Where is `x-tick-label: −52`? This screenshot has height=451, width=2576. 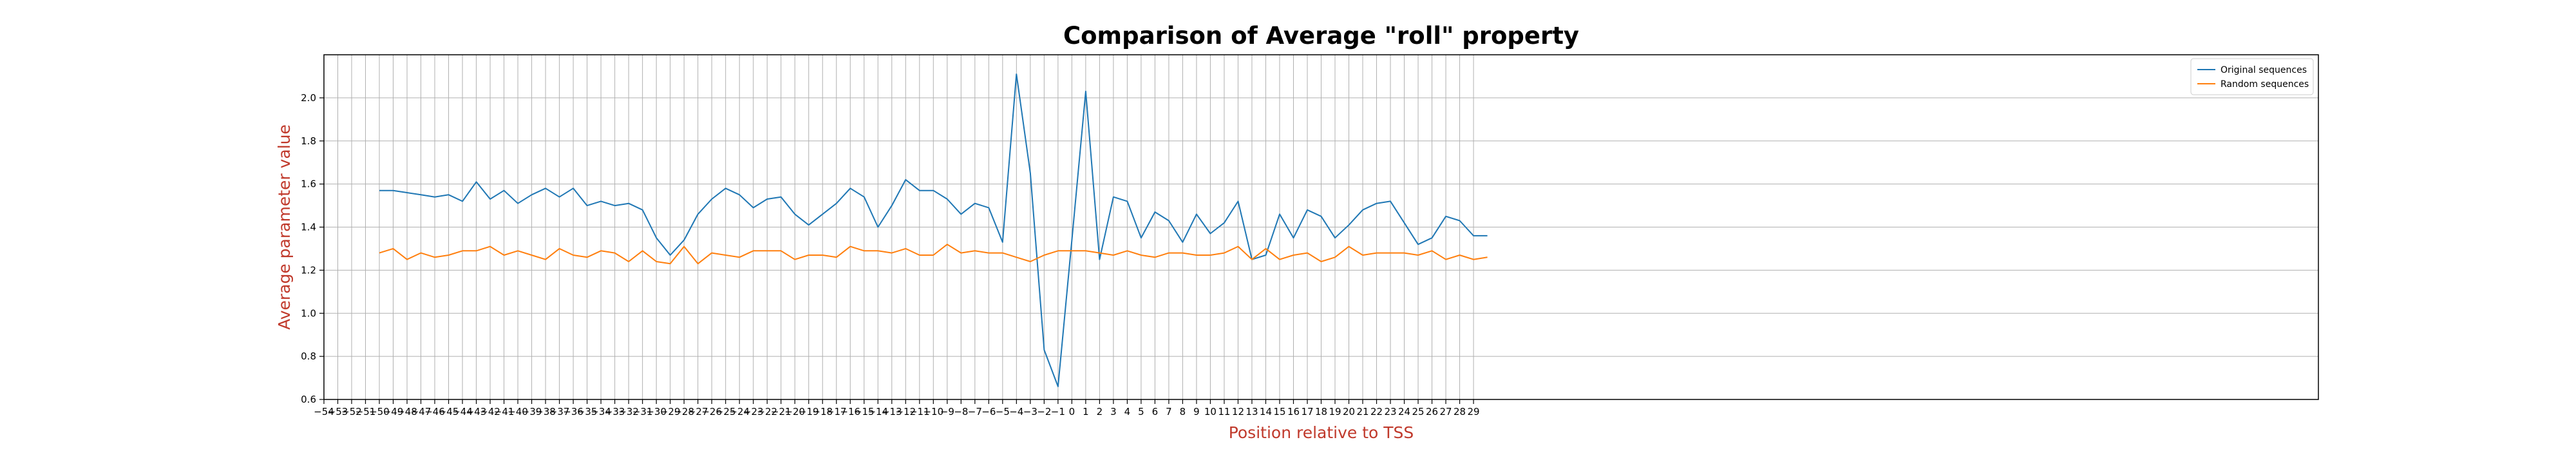
x-tick-label: −52 is located at coordinates (351, 411).